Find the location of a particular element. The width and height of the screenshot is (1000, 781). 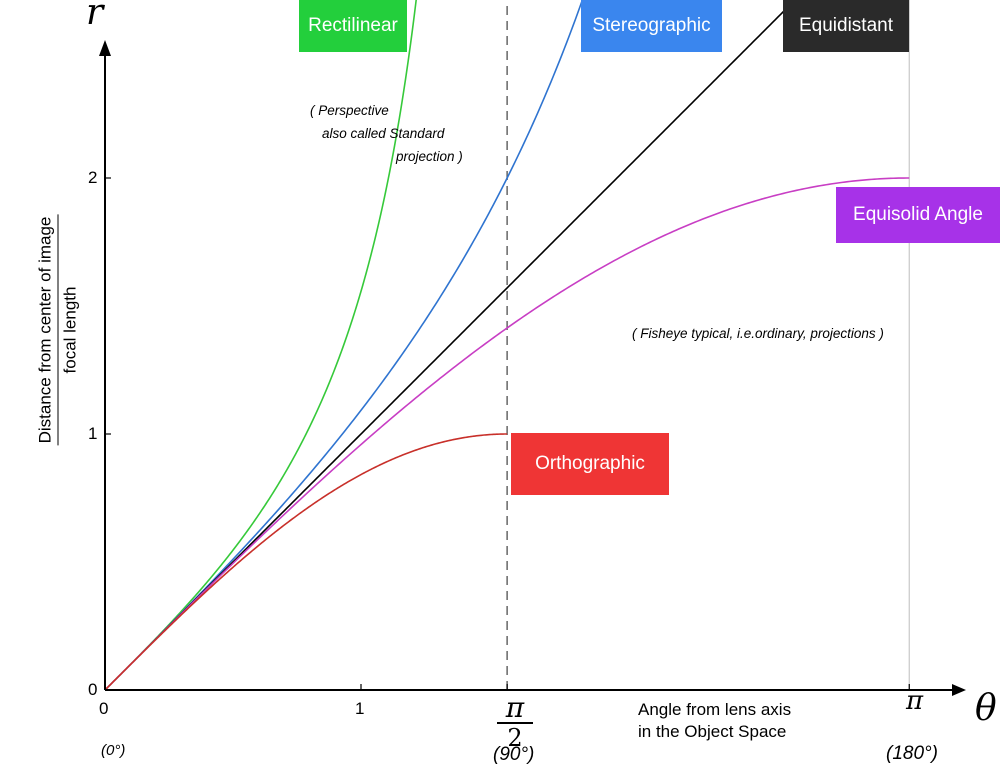

orthographic-label: Orthographic is located at coordinates (590, 464).